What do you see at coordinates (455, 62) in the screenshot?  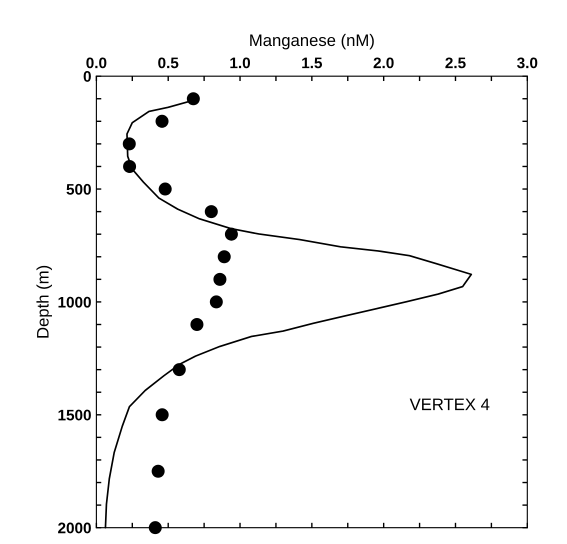 I see `x-tick-label: 2.5` at bounding box center [455, 62].